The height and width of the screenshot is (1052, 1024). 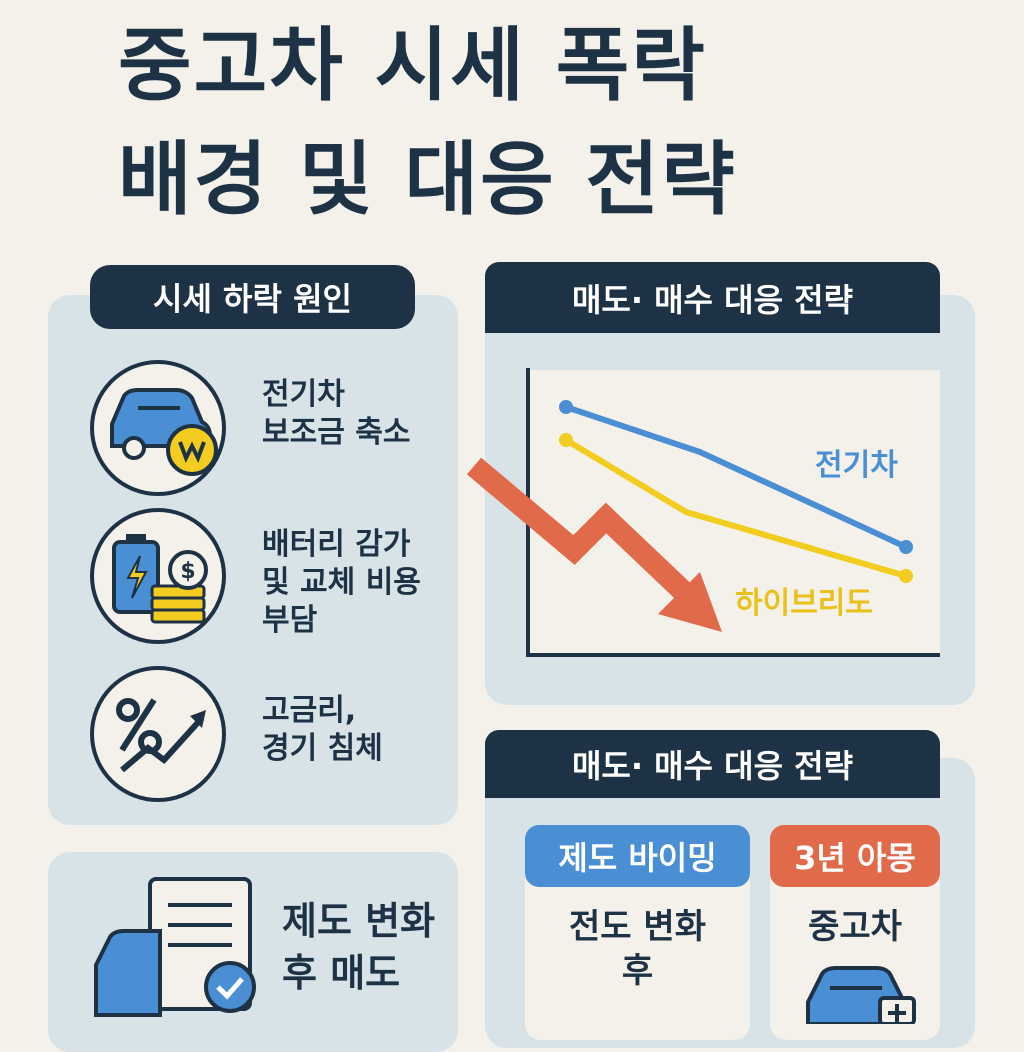 I want to click on cause-line: 배터리 감가, so click(x=336, y=544).